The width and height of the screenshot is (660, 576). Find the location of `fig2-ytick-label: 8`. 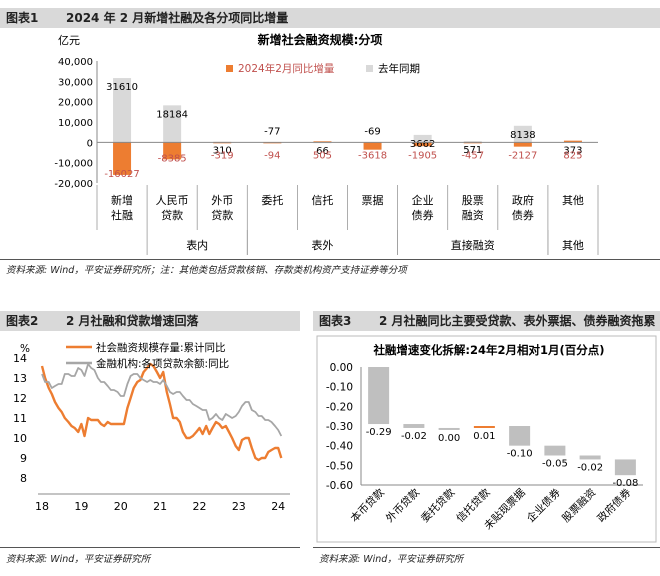

fig2-ytick-label: 8 is located at coordinates (23, 478).